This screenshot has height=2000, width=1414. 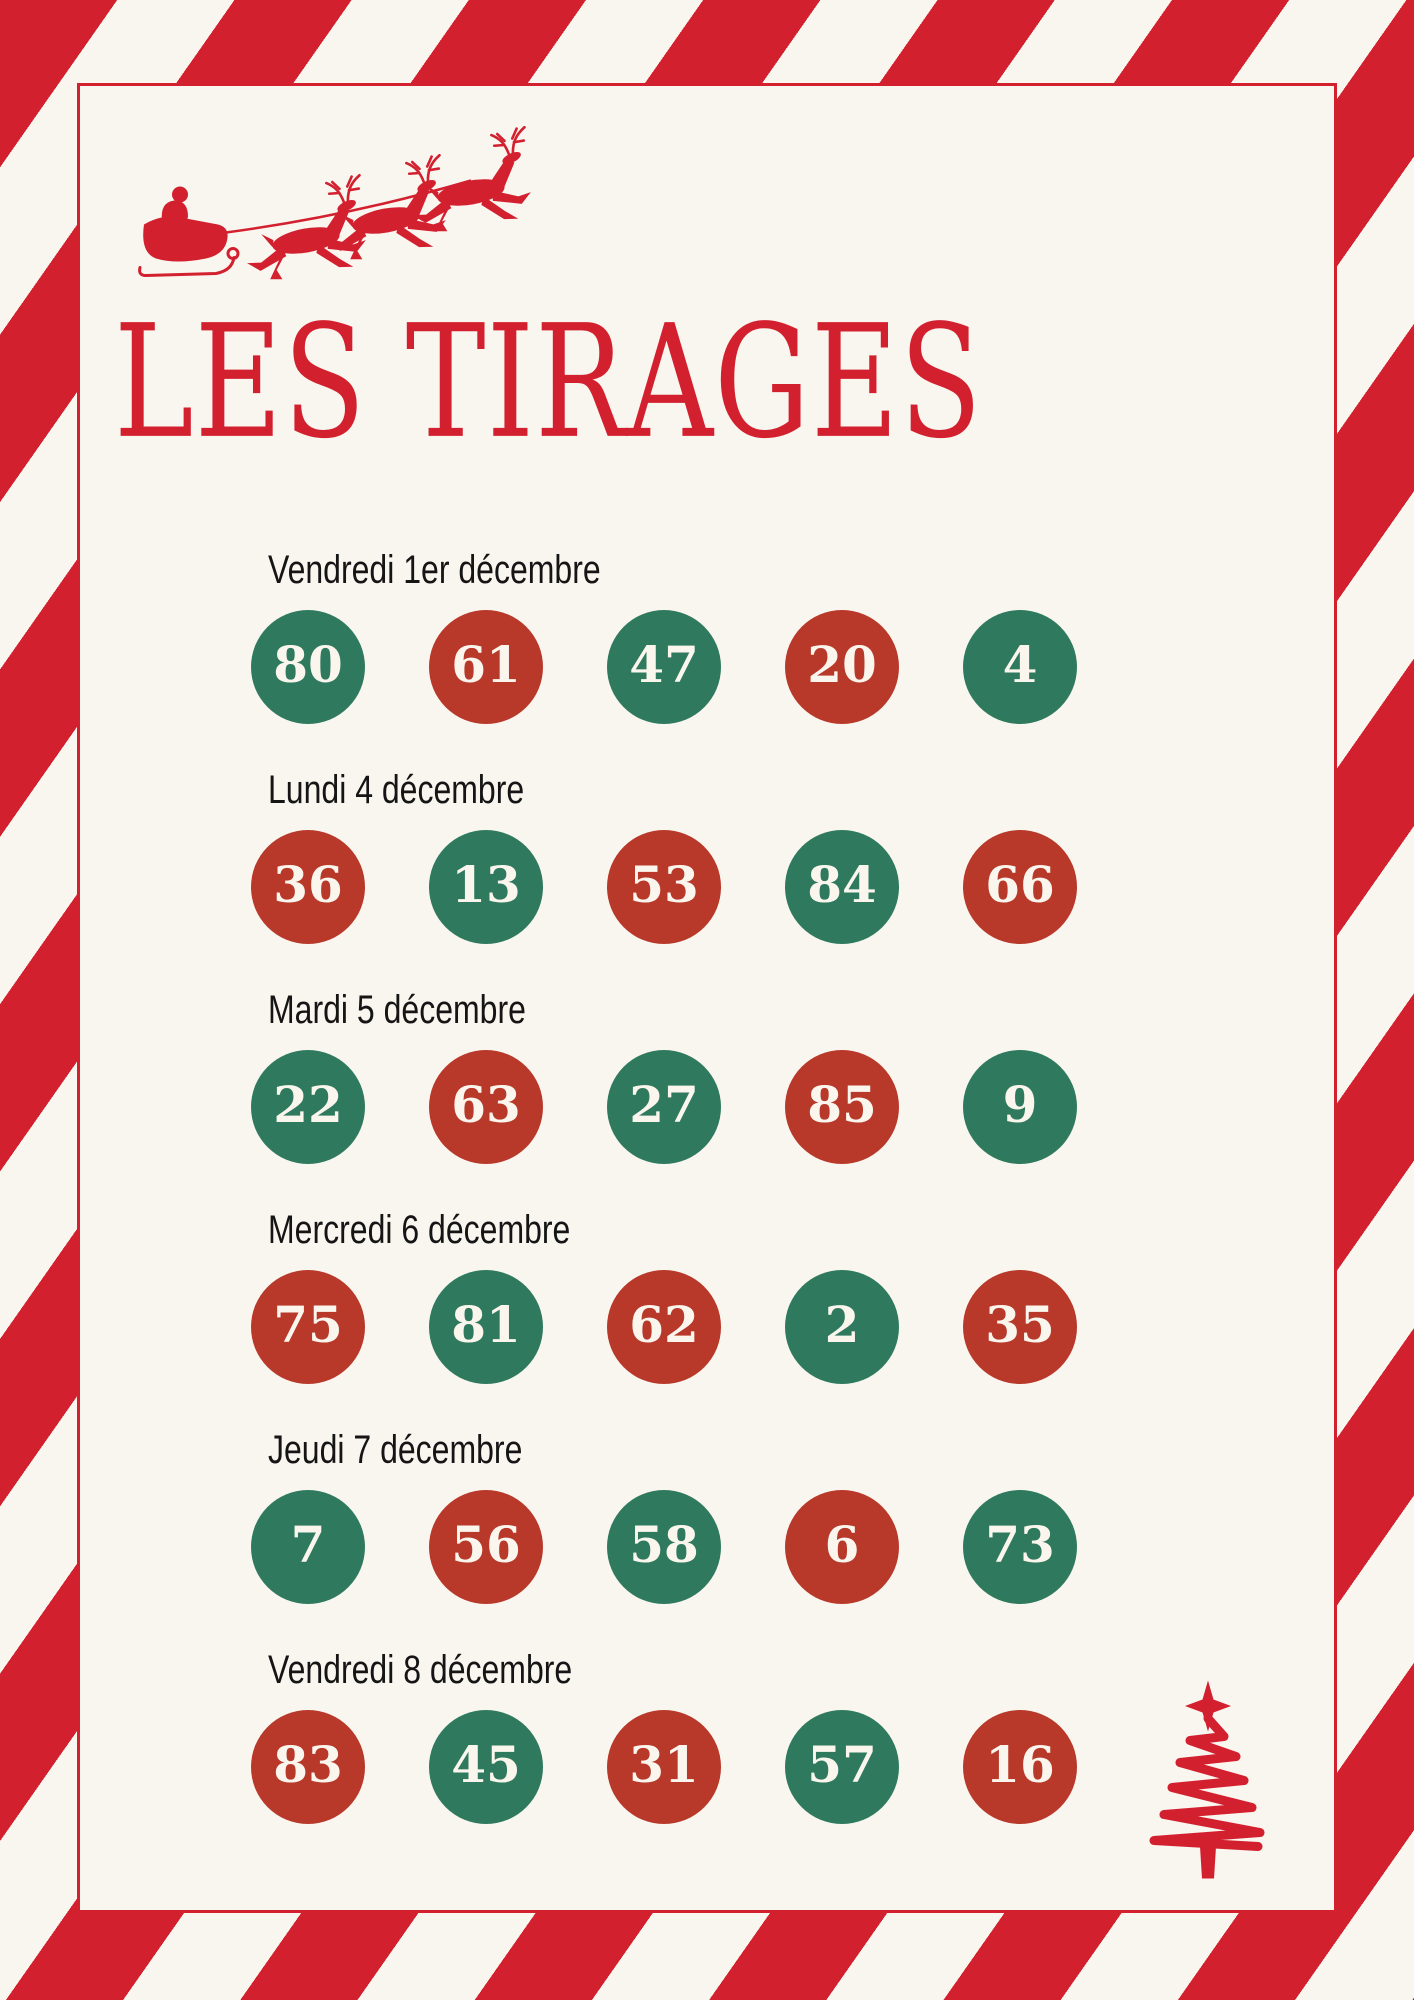 What do you see at coordinates (397, 1010) in the screenshot?
I see `draw-date-label: Mardi 5 décembre` at bounding box center [397, 1010].